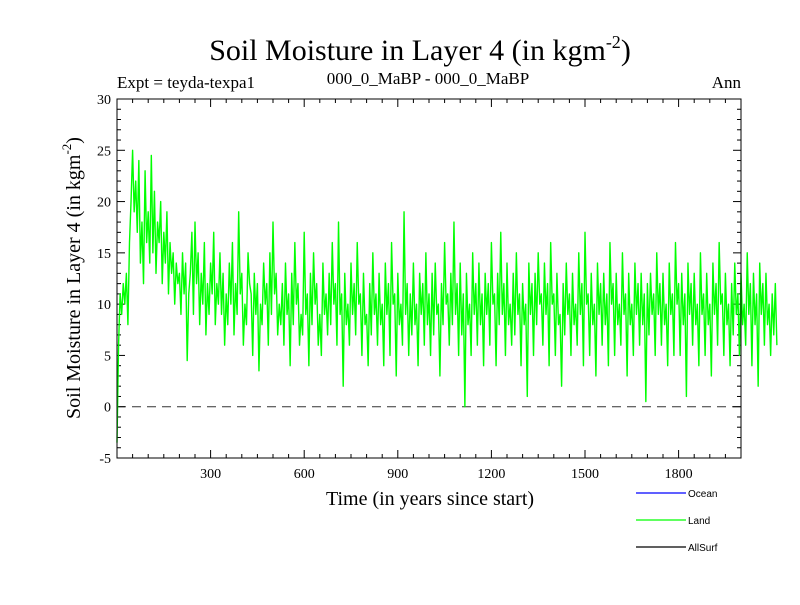  I want to click on y-tick-label: 15, so click(104, 254).